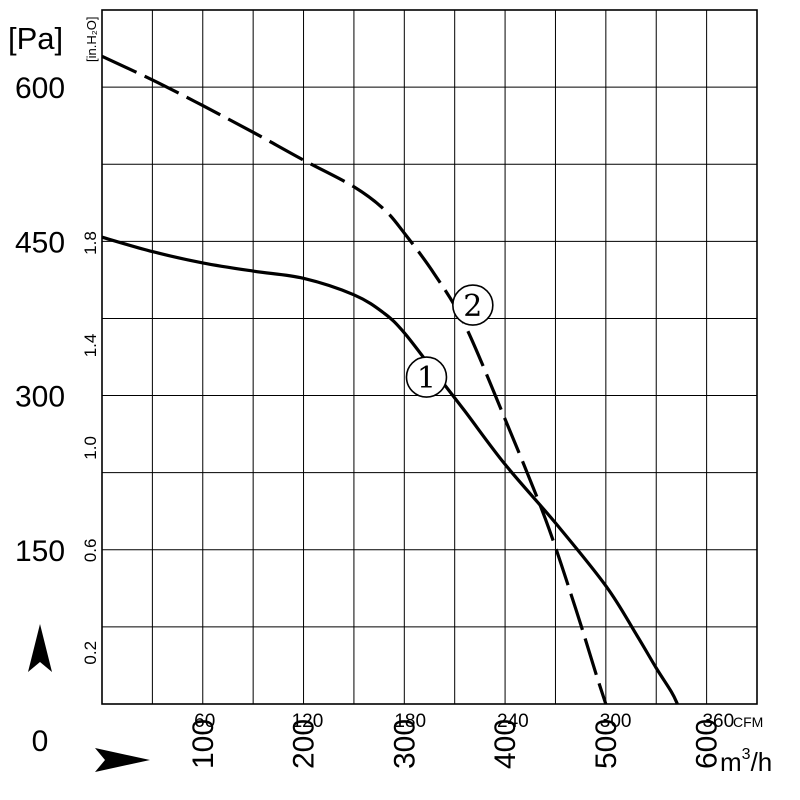 The height and width of the screenshot is (800, 800). What do you see at coordinates (404, 744) in the screenshot?
I see `m3h-tick-label: 300` at bounding box center [404, 744].